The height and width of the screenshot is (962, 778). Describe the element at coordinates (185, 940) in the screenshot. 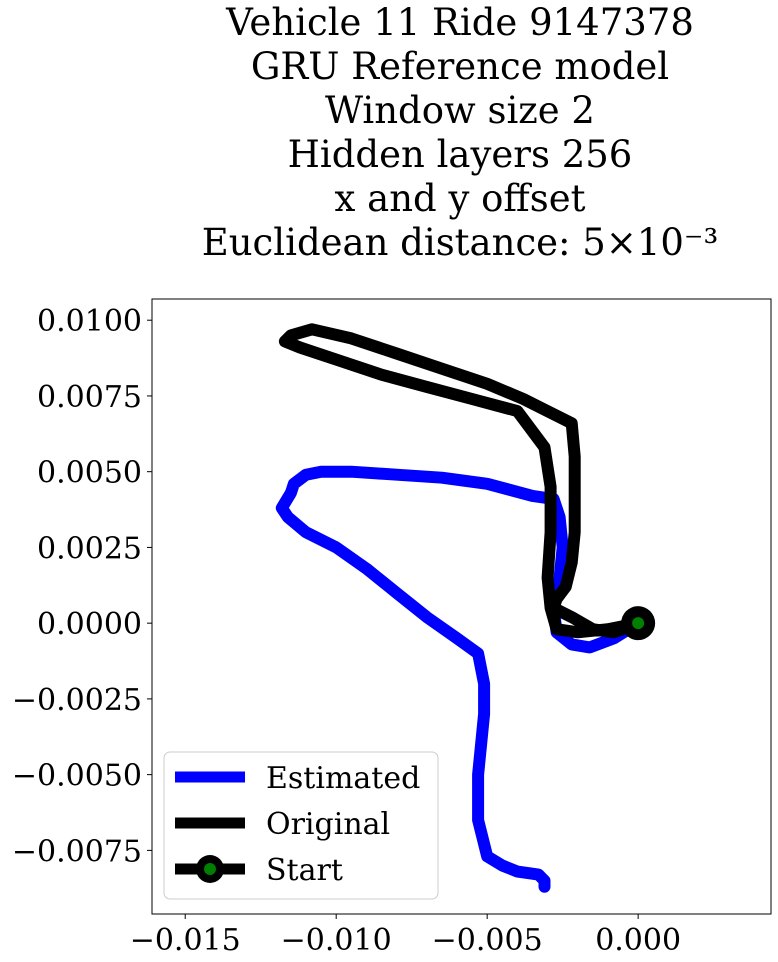

I see `x-tick-label: −0.015` at that location.